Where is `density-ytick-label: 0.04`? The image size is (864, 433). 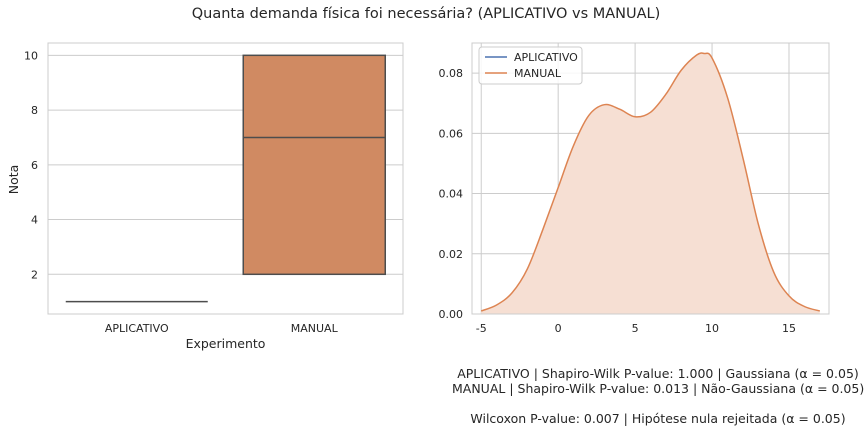 density-ytick-label: 0.04 is located at coordinates (451, 194).